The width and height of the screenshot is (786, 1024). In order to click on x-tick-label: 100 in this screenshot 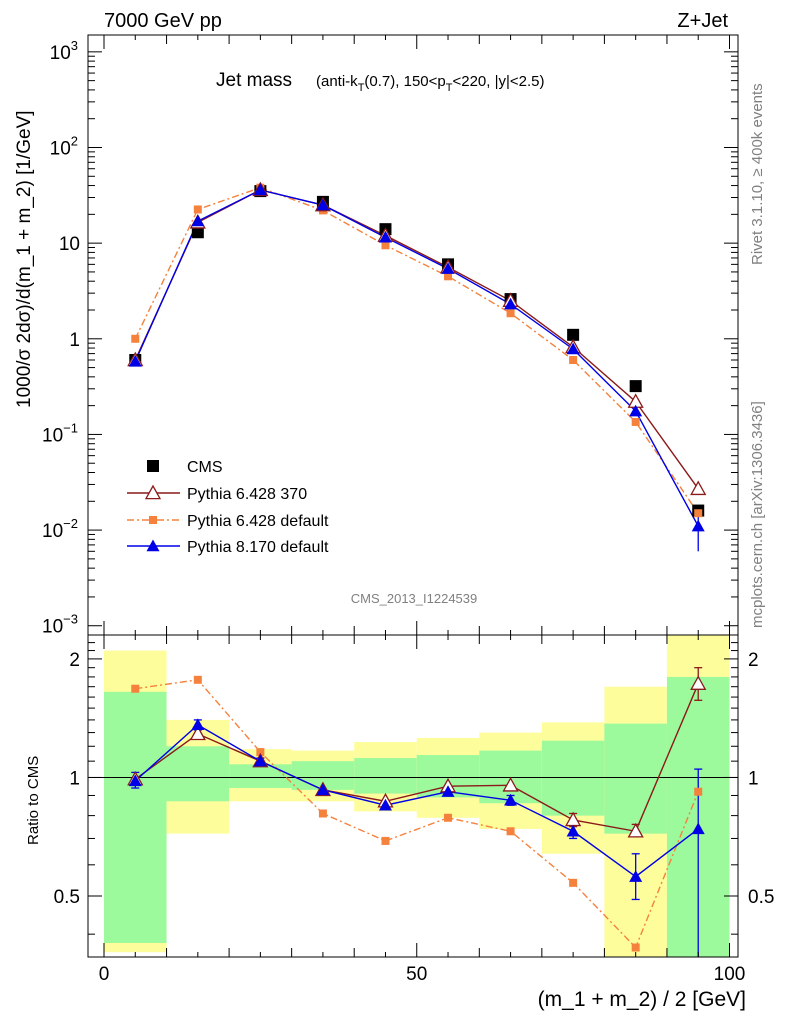, I will do `click(730, 974)`.